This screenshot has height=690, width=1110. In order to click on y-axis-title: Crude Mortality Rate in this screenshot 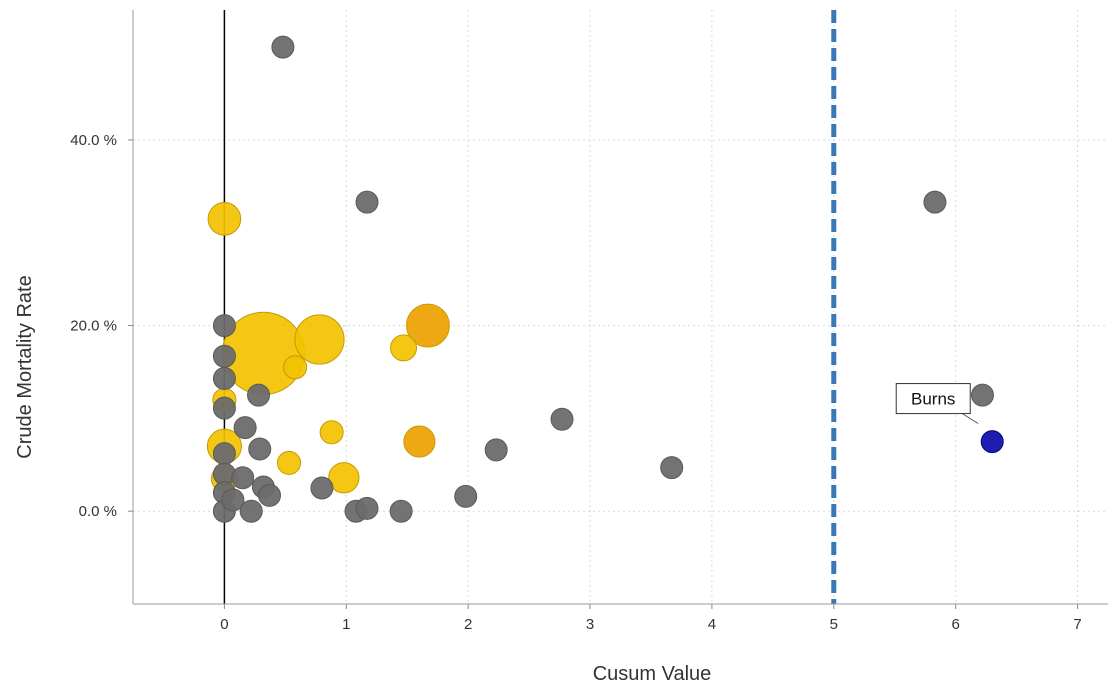, I will do `click(25, 366)`.